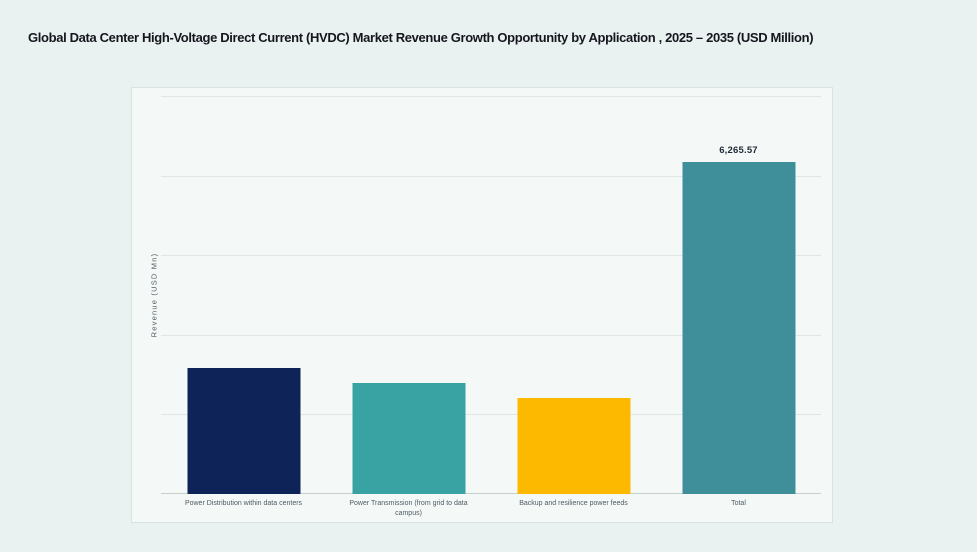 The width and height of the screenshot is (977, 552). What do you see at coordinates (243, 503) in the screenshot?
I see `x-tick-label: Power Distribution within data centers` at bounding box center [243, 503].